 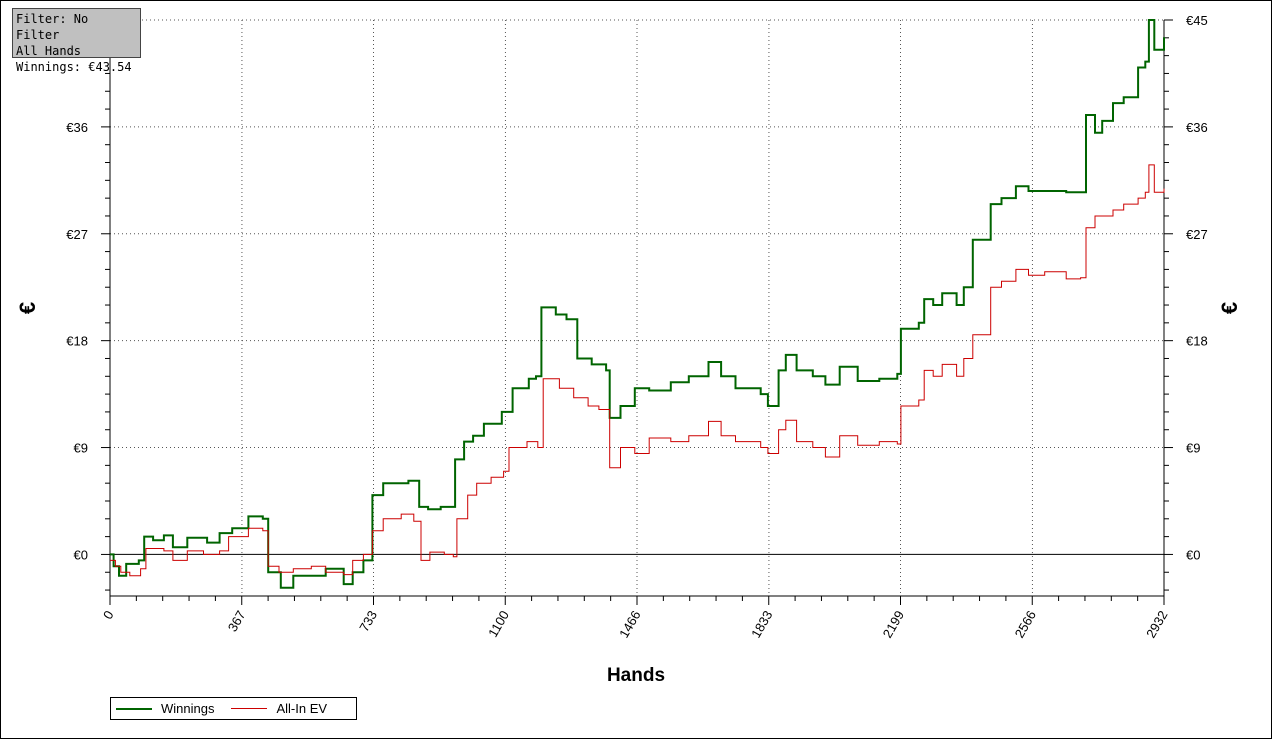 I want to click on y-tick-labels-left: €0 €9 €18 €27 €36, so click(x=77, y=341).